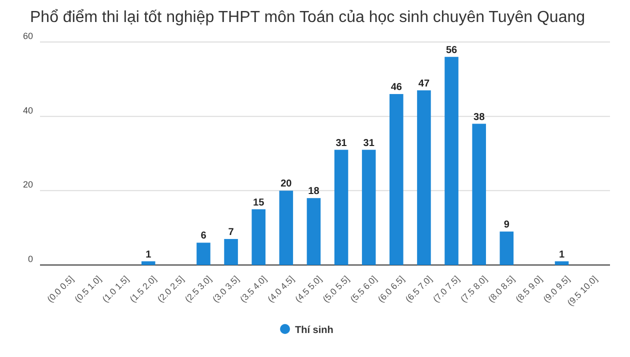  I want to click on y-tick-label: 60, so click(27, 36).